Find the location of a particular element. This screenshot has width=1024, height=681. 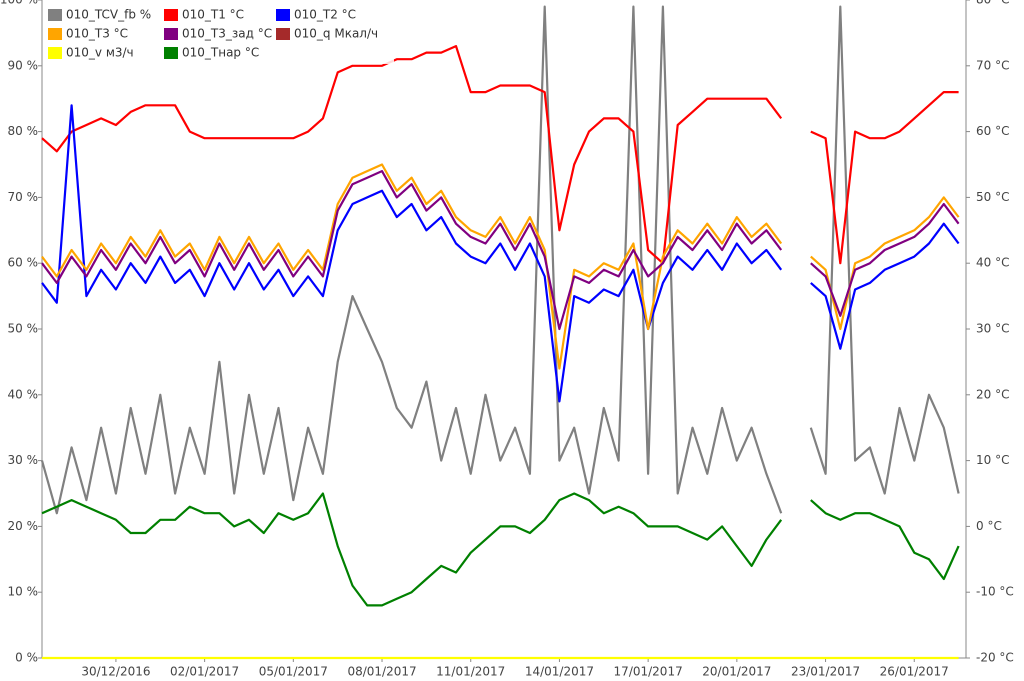

y2-tick-label: 0 °C is located at coordinates (989, 526).